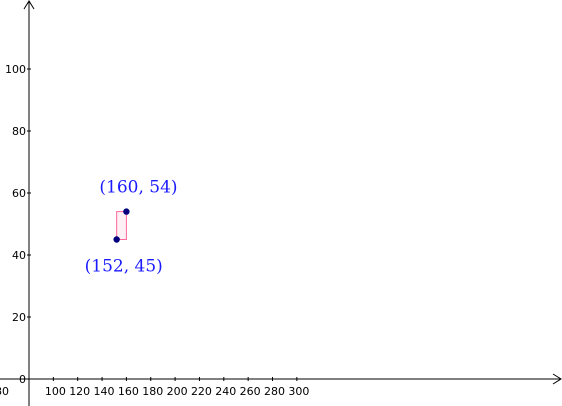  What do you see at coordinates (104, 391) in the screenshot?
I see `x-tick-label: 140` at bounding box center [104, 391].